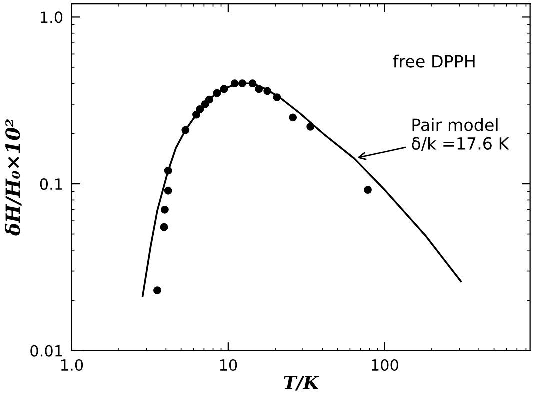 This screenshot has height=401, width=533. What do you see at coordinates (13, 178) in the screenshot?
I see `y-axis-title: δH/H₀×10²` at bounding box center [13, 178].